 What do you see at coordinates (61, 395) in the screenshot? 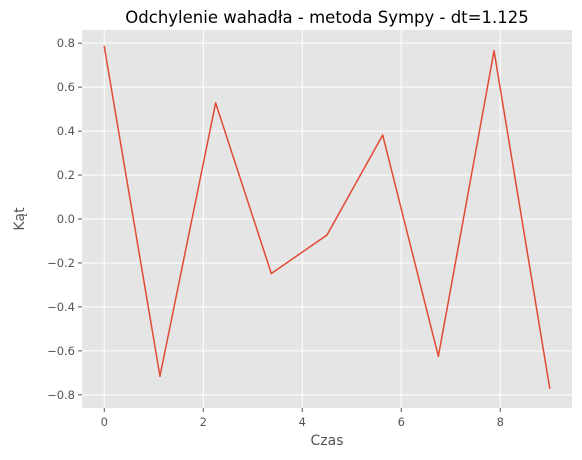
I see `y-tick-label: −0.8` at bounding box center [61, 395].